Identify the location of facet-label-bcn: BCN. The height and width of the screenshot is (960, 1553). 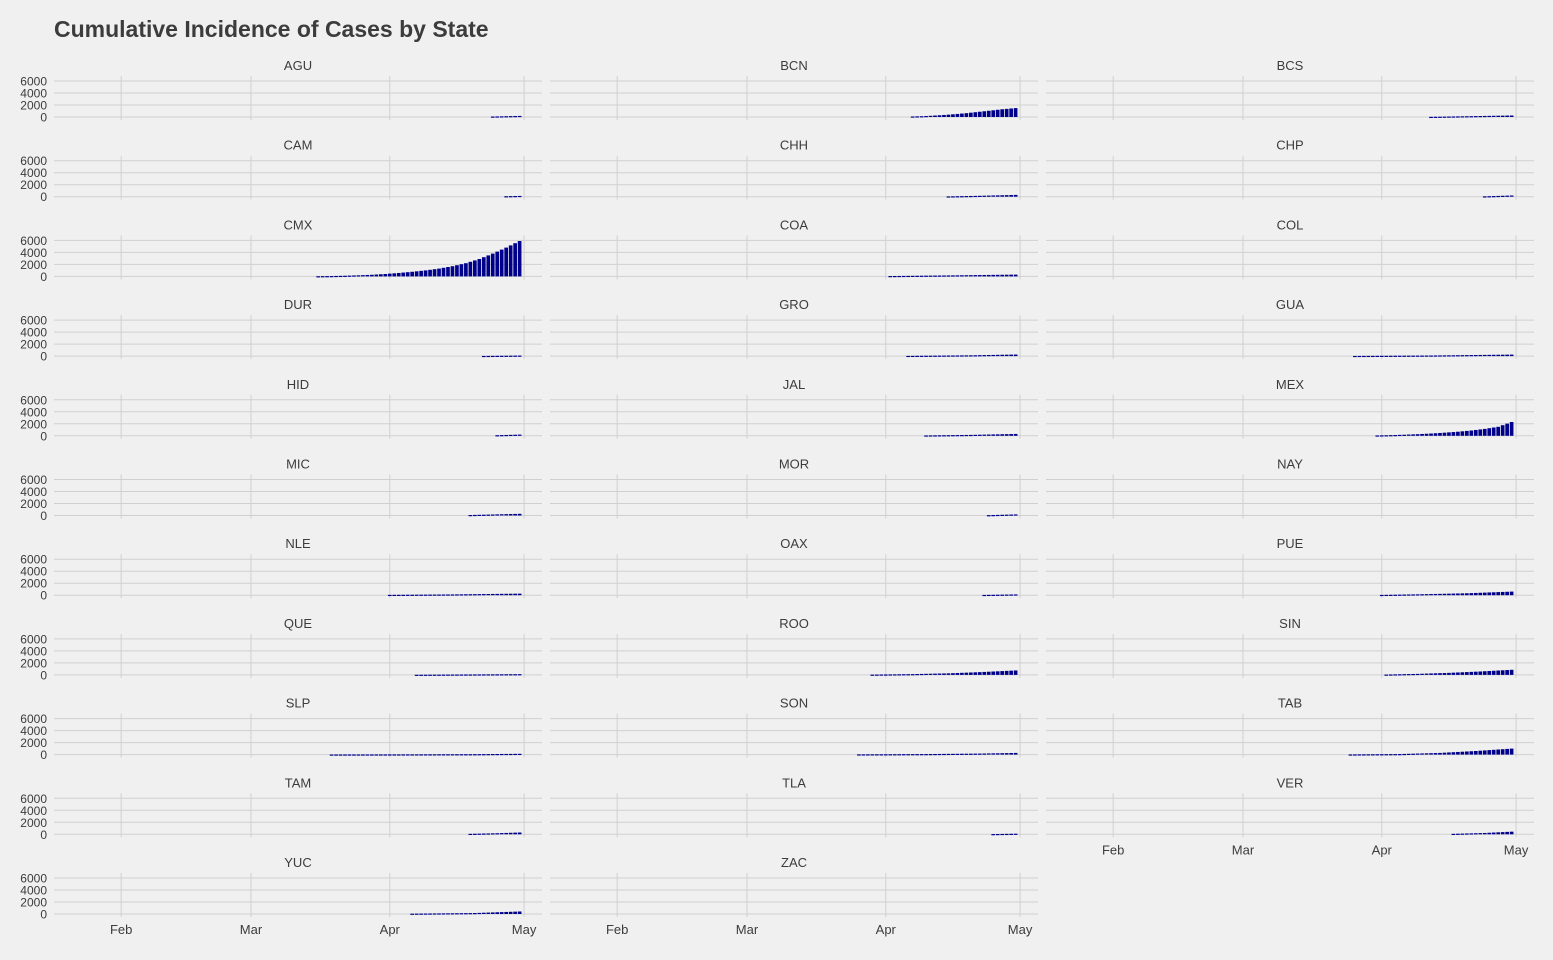
(793, 65).